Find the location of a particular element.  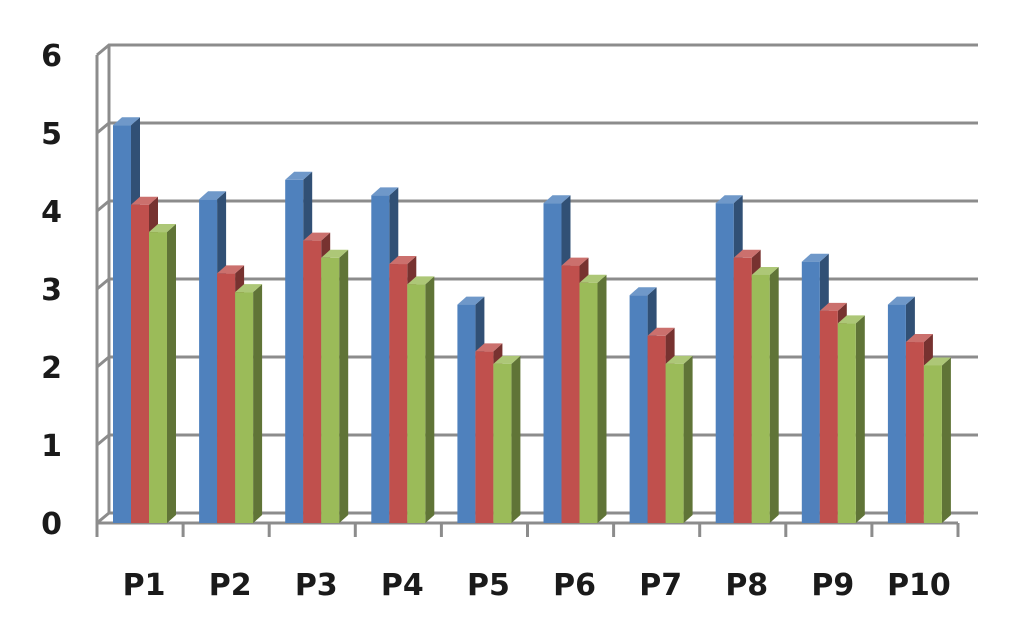

x-tick-label-P8: P8 is located at coordinates (746, 585).